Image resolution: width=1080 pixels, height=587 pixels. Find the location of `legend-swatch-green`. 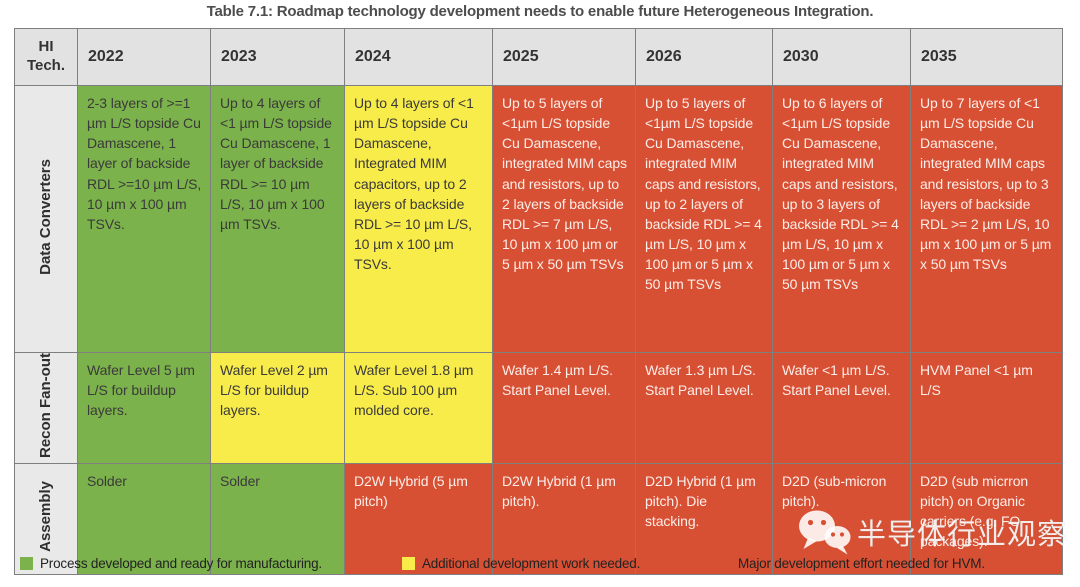

legend-swatch-green is located at coordinates (26, 563).